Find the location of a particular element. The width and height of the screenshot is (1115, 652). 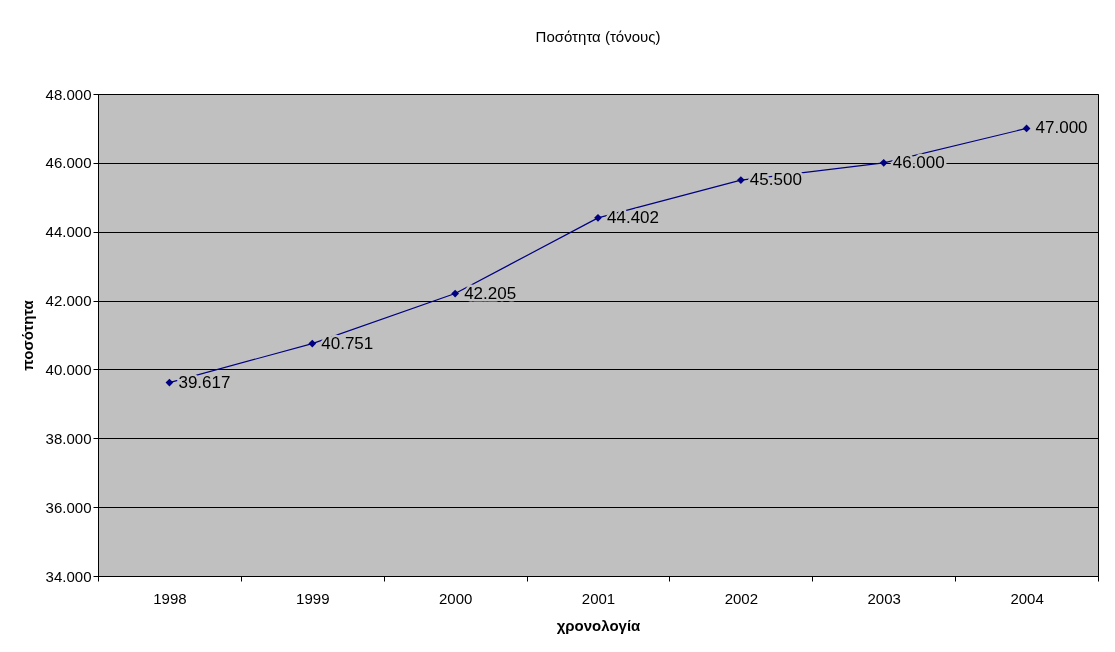

y-tick-label: 44.000 is located at coordinates (68, 232).